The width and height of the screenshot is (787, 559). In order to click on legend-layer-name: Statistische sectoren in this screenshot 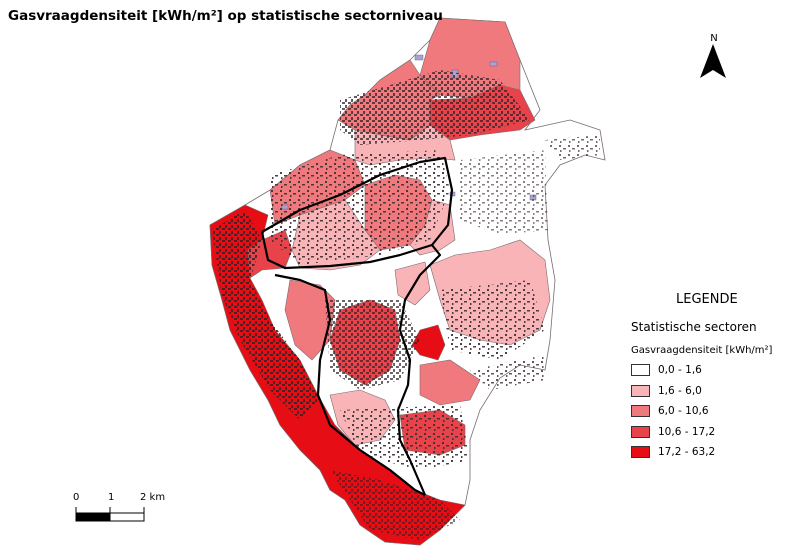, I will do `click(694, 327)`.